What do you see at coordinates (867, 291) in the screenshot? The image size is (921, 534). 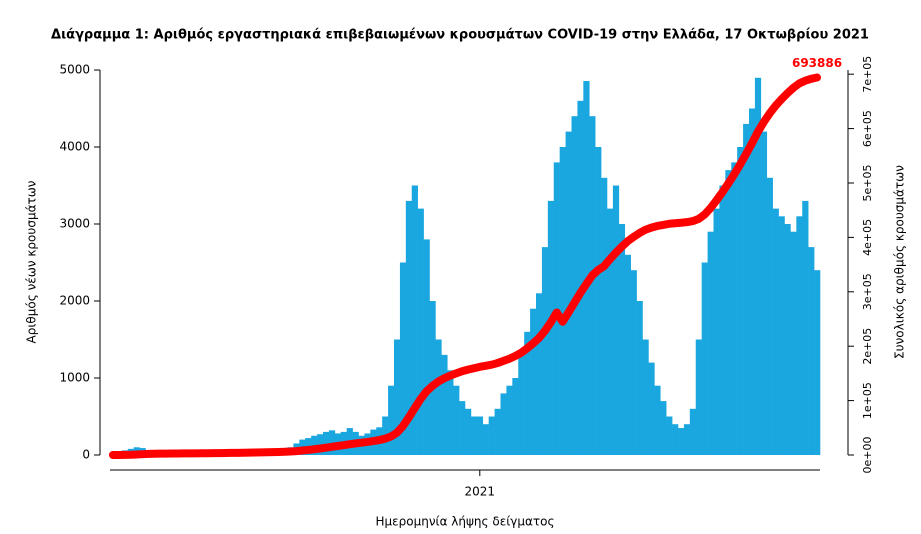 I see `y2-tick-label: 3e+05` at bounding box center [867, 291].